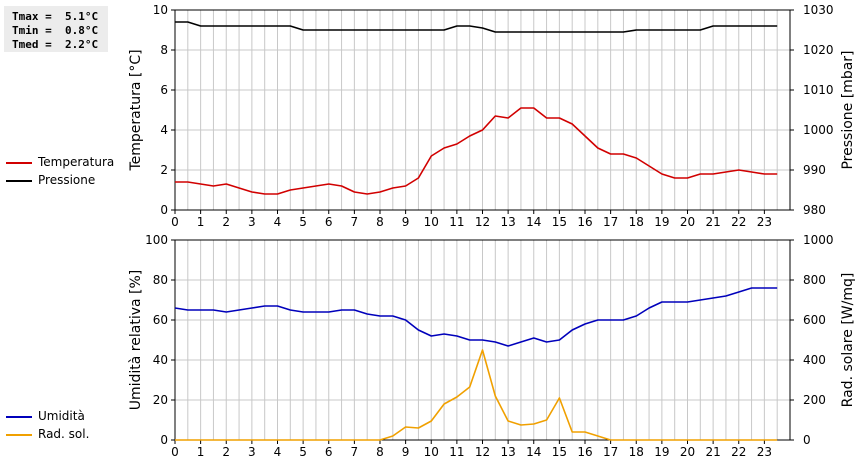 This screenshot has width=860, height=460. What do you see at coordinates (355, 452) in the screenshot?
I see `chart2-x-tick-label: 7` at bounding box center [355, 452].